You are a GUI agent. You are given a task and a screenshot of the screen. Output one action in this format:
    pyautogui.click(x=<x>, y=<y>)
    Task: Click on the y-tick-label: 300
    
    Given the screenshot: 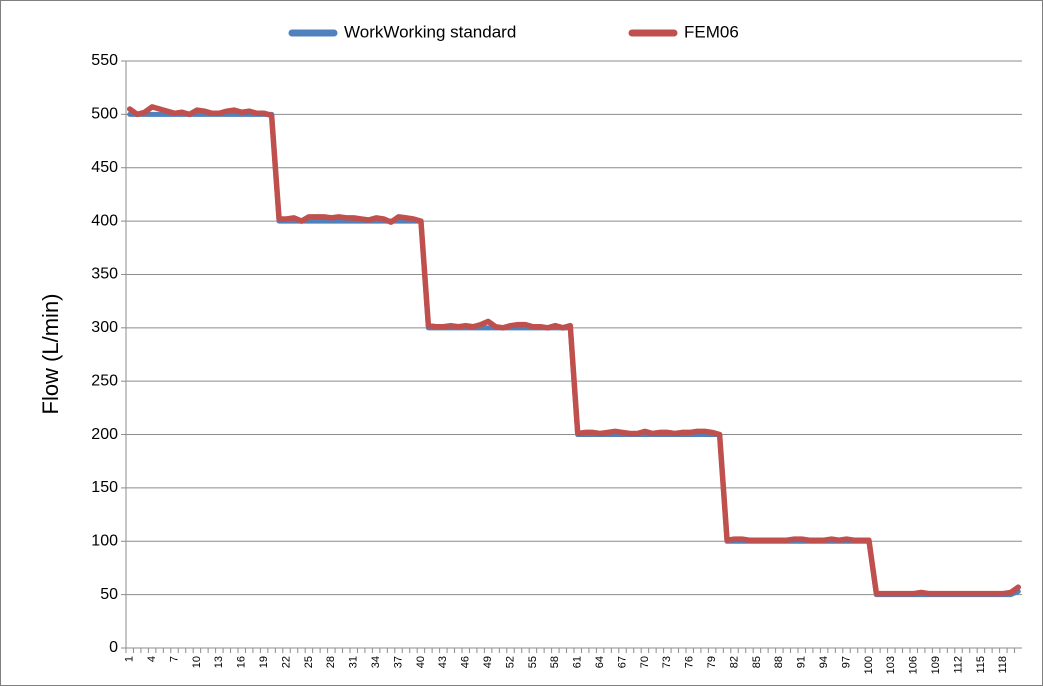 What is the action you would take?
    pyautogui.click(x=104, y=327)
    